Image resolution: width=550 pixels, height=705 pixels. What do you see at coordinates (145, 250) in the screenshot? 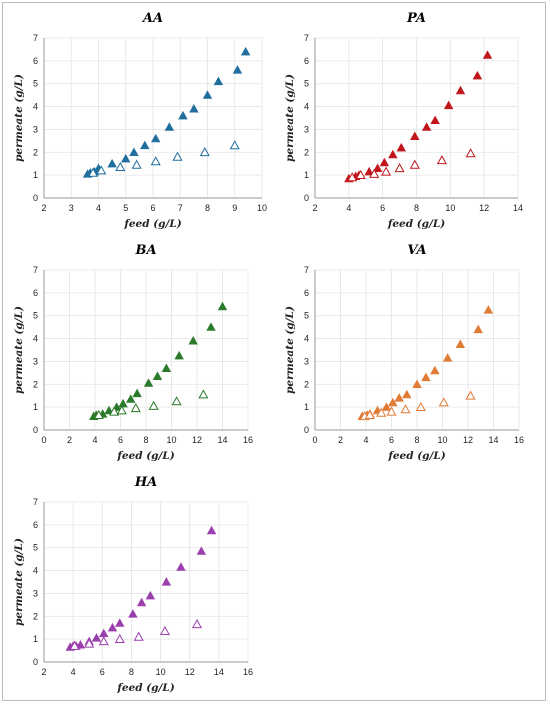
I see `chart-title: BA` at bounding box center [145, 250].